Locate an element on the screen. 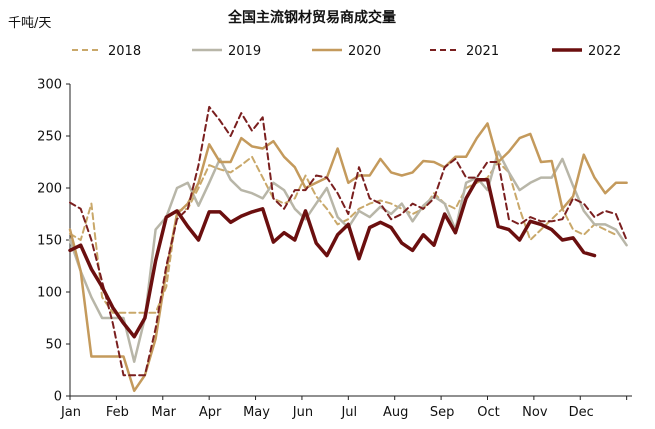 This screenshot has width=655, height=429. x-tick-label: Feb is located at coordinates (117, 412).